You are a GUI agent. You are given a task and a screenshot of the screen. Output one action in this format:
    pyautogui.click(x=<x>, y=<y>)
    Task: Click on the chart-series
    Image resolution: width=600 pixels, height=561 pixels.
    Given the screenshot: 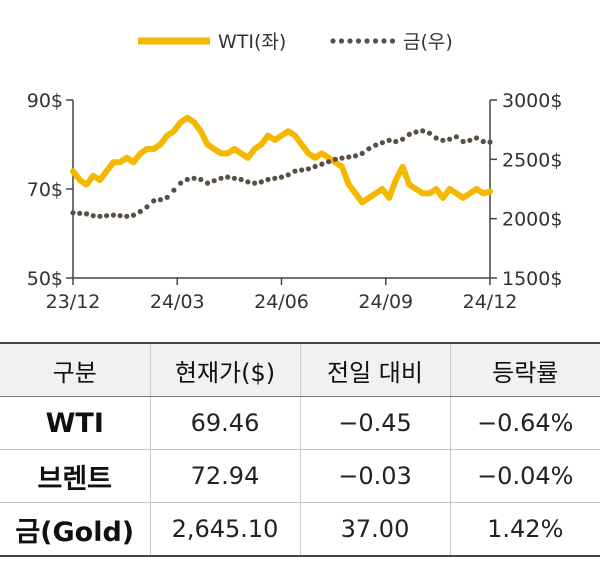 What is the action you would take?
    pyautogui.click(x=281, y=166)
    